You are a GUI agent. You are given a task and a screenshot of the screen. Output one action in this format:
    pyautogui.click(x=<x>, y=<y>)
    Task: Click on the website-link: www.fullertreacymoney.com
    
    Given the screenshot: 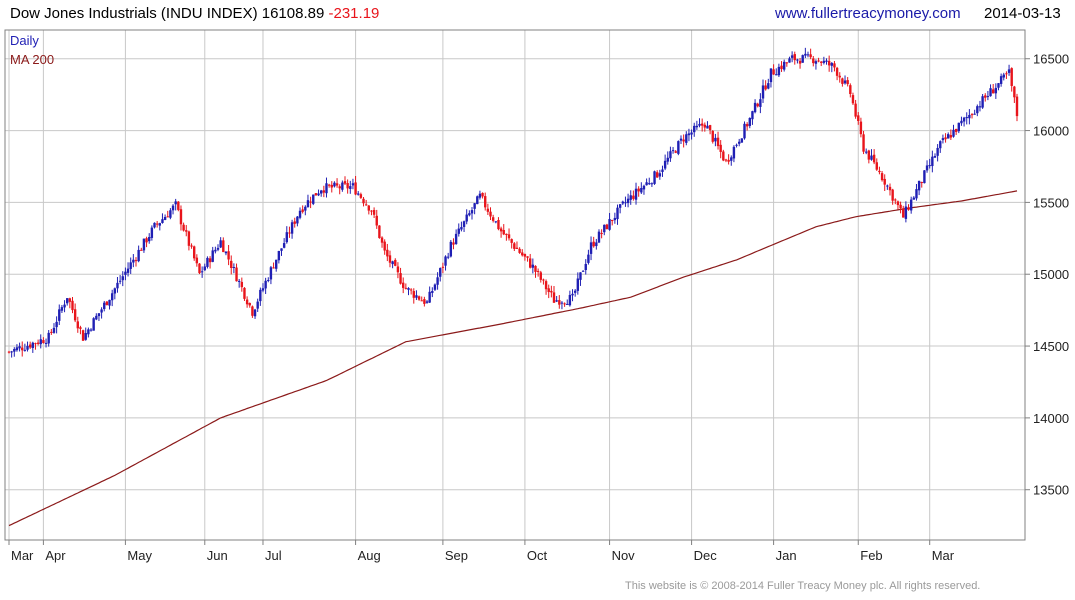 What is the action you would take?
    pyautogui.click(x=868, y=13)
    